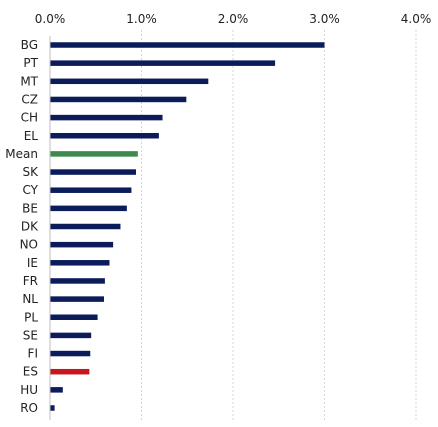 The width and height of the screenshot is (438, 427). Describe the element at coordinates (29, 99) in the screenshot. I see `category-label-cz: CZ` at that location.